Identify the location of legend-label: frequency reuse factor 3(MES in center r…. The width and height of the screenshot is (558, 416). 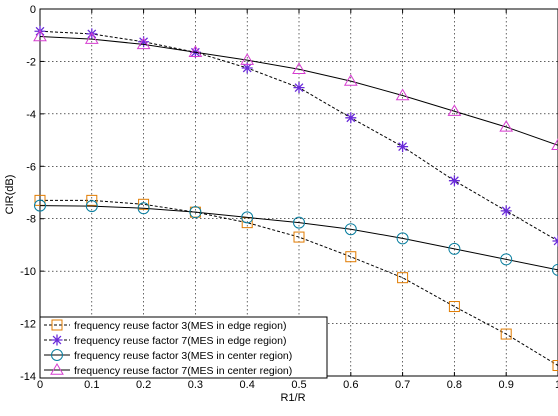
(183, 356).